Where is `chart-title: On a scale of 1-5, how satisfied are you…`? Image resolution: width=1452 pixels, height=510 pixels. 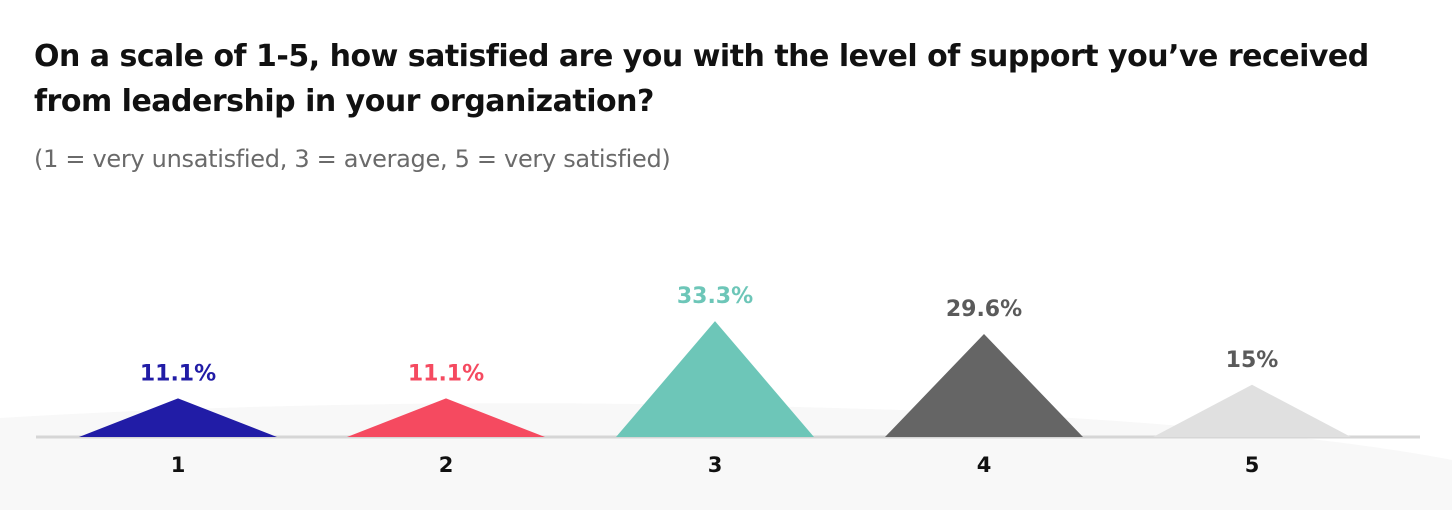 chart-title: On a scale of 1-5, how satisfied are you… is located at coordinates (701, 79).